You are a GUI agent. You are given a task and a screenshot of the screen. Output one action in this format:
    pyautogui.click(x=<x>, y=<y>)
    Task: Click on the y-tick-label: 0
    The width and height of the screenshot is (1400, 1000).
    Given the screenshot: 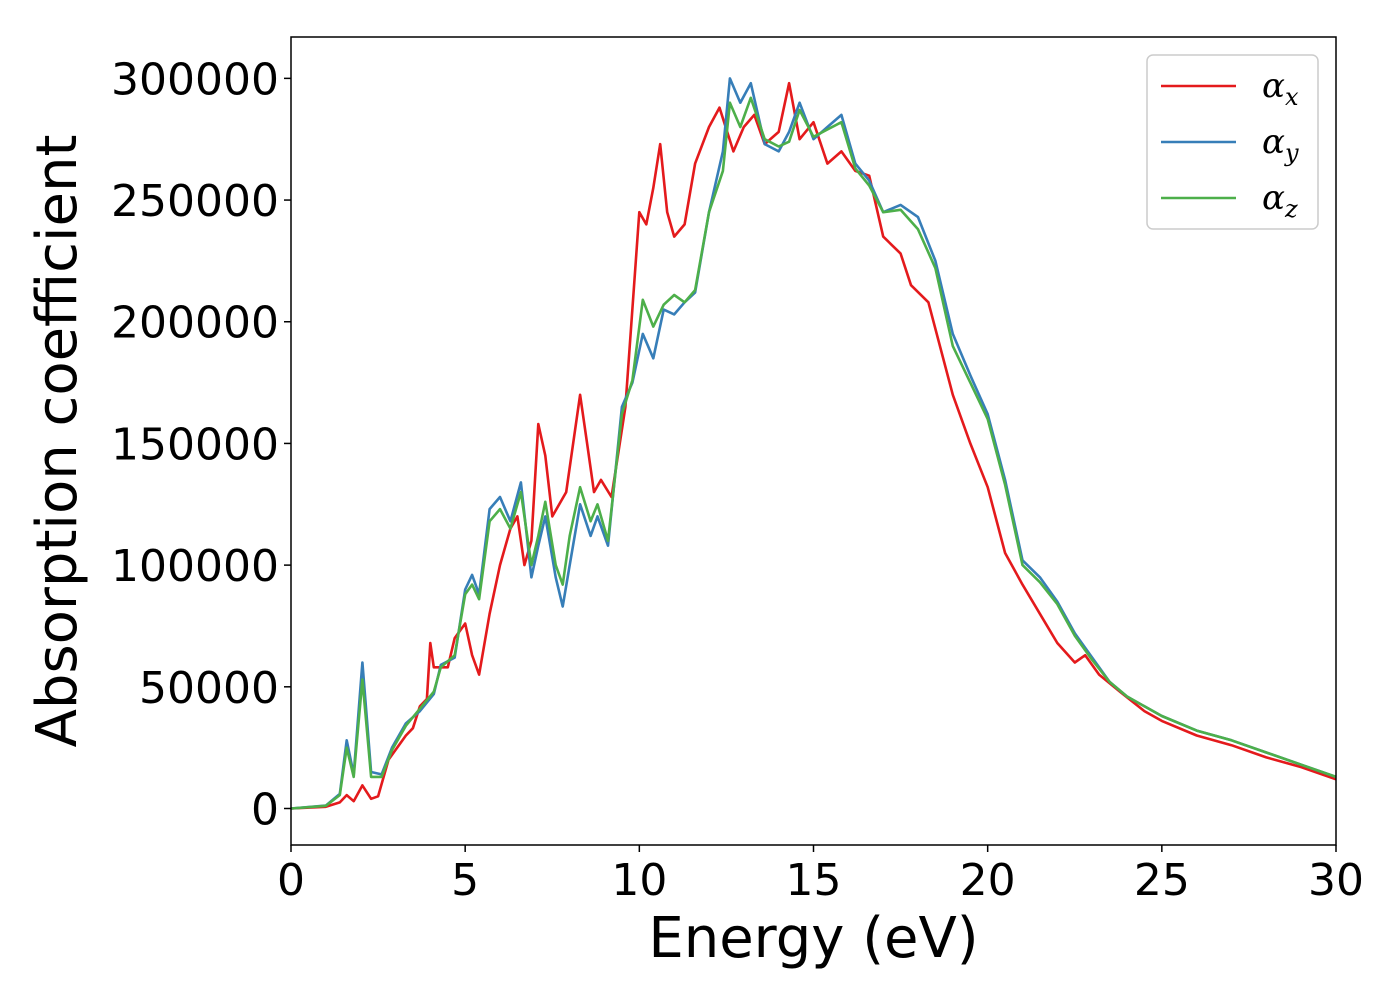 What is the action you would take?
    pyautogui.click(x=265, y=809)
    